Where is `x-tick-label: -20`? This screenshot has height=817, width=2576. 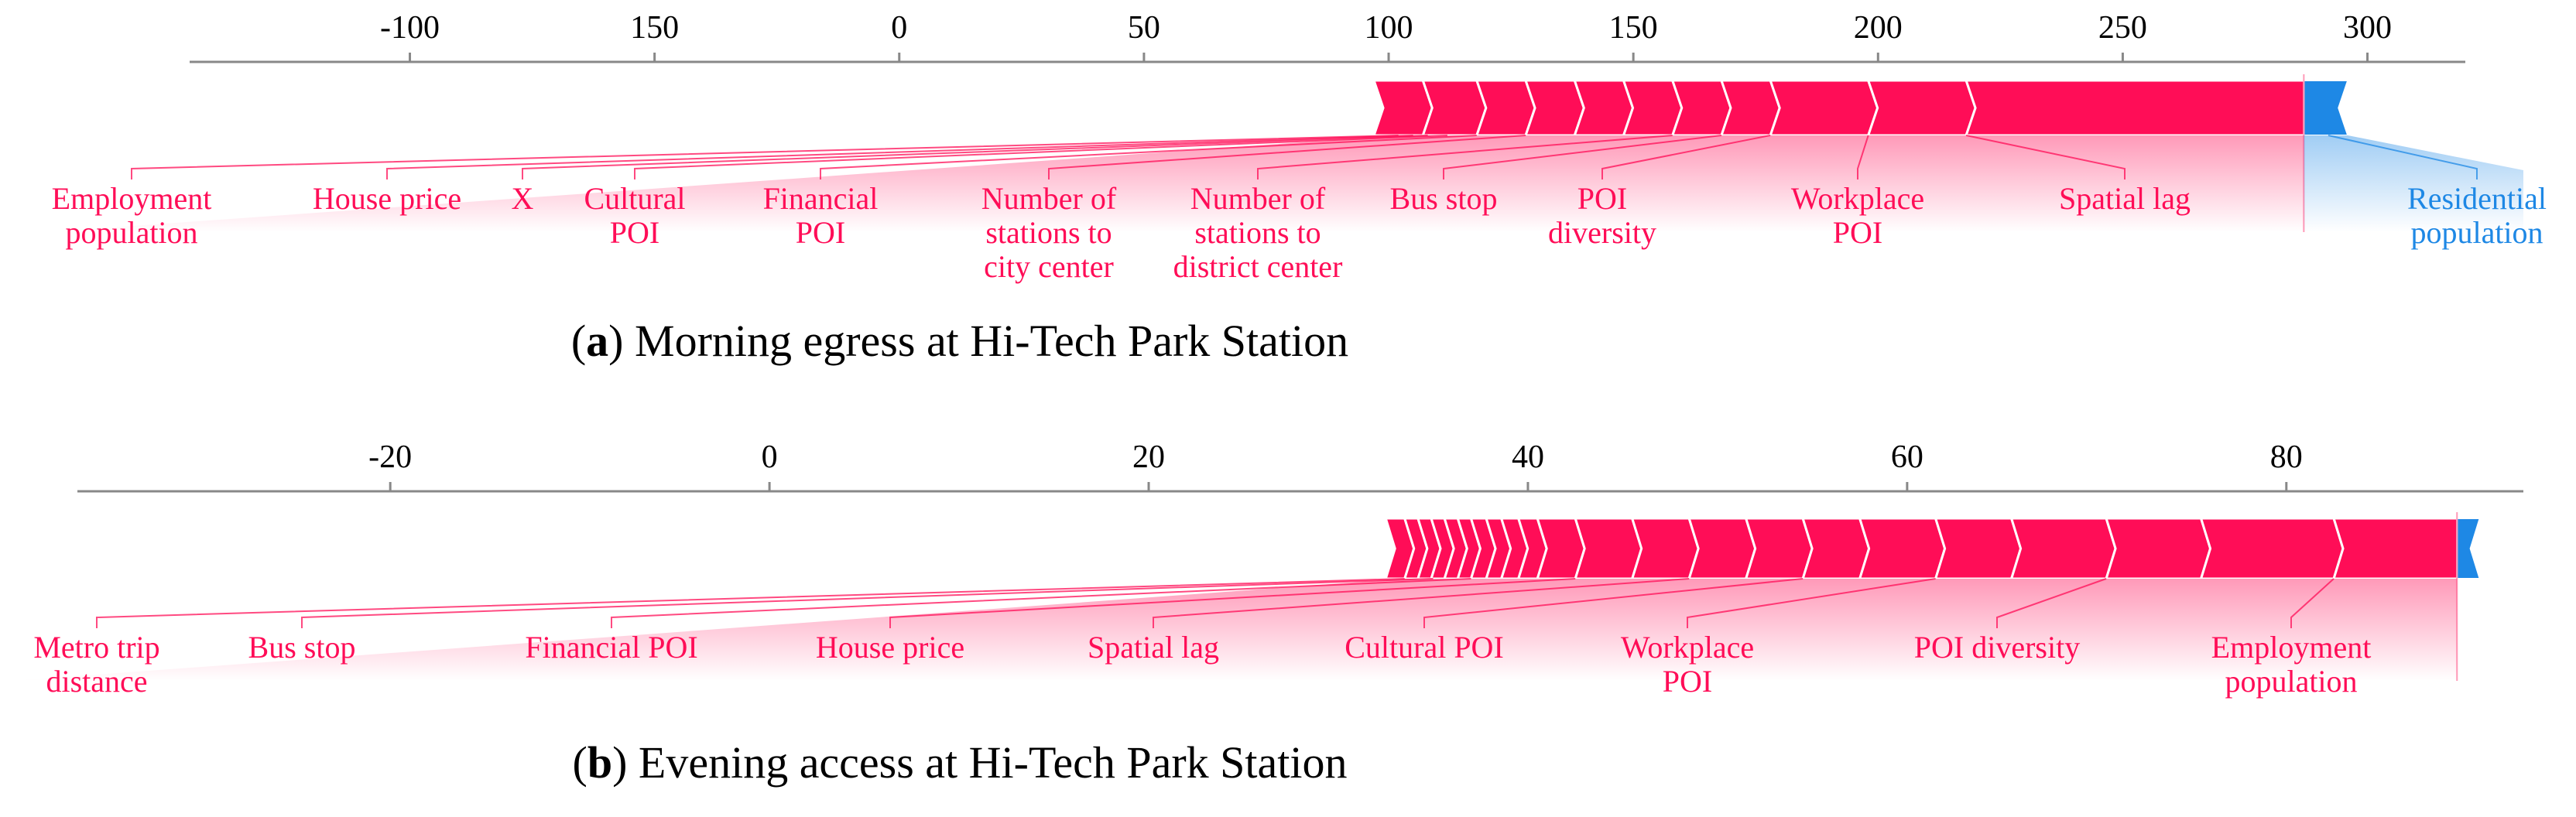
x-tick-label: -20 is located at coordinates (390, 457).